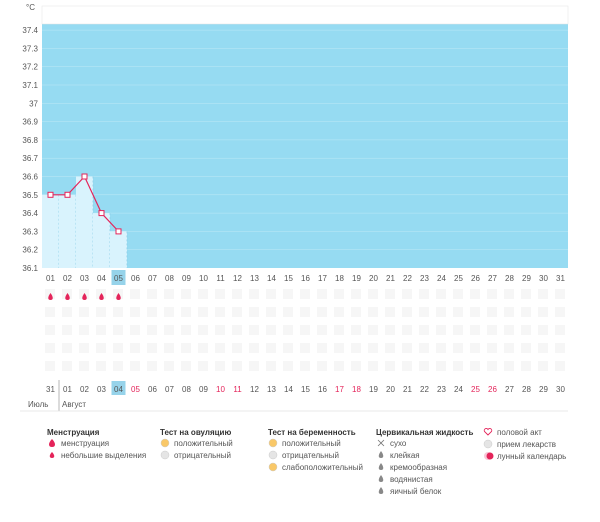 Image resolution: width=600 pixels, height=522 pixels. What do you see at coordinates (458, 278) in the screenshot?
I see `cycle-day-label: 25` at bounding box center [458, 278].